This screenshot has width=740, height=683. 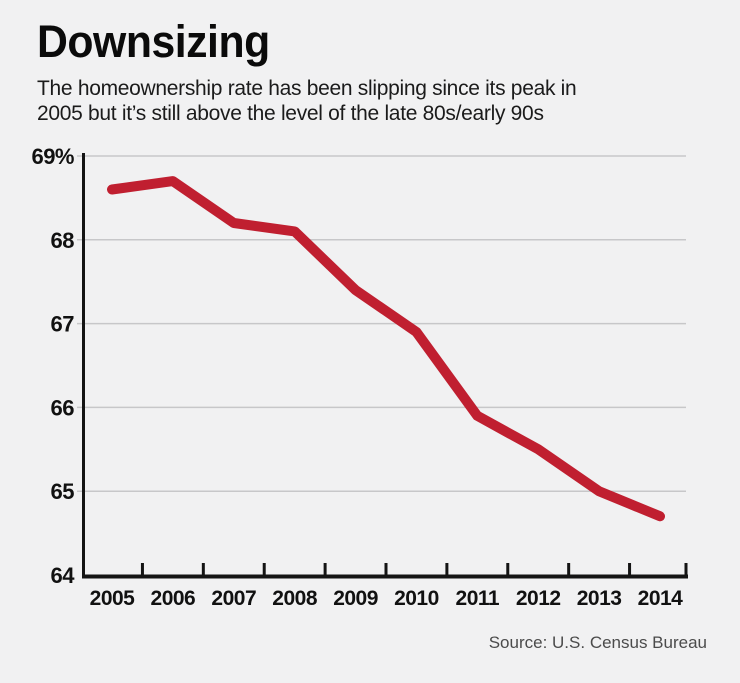 I want to click on x-tick-label: 2012, so click(x=538, y=598).